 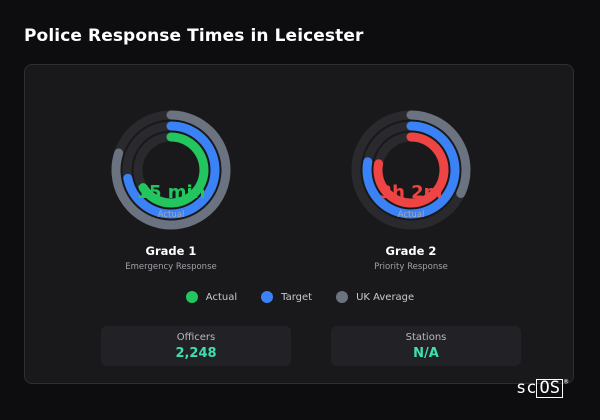 I want to click on grade1-gauge: 15 min Actual, so click(x=181, y=190).